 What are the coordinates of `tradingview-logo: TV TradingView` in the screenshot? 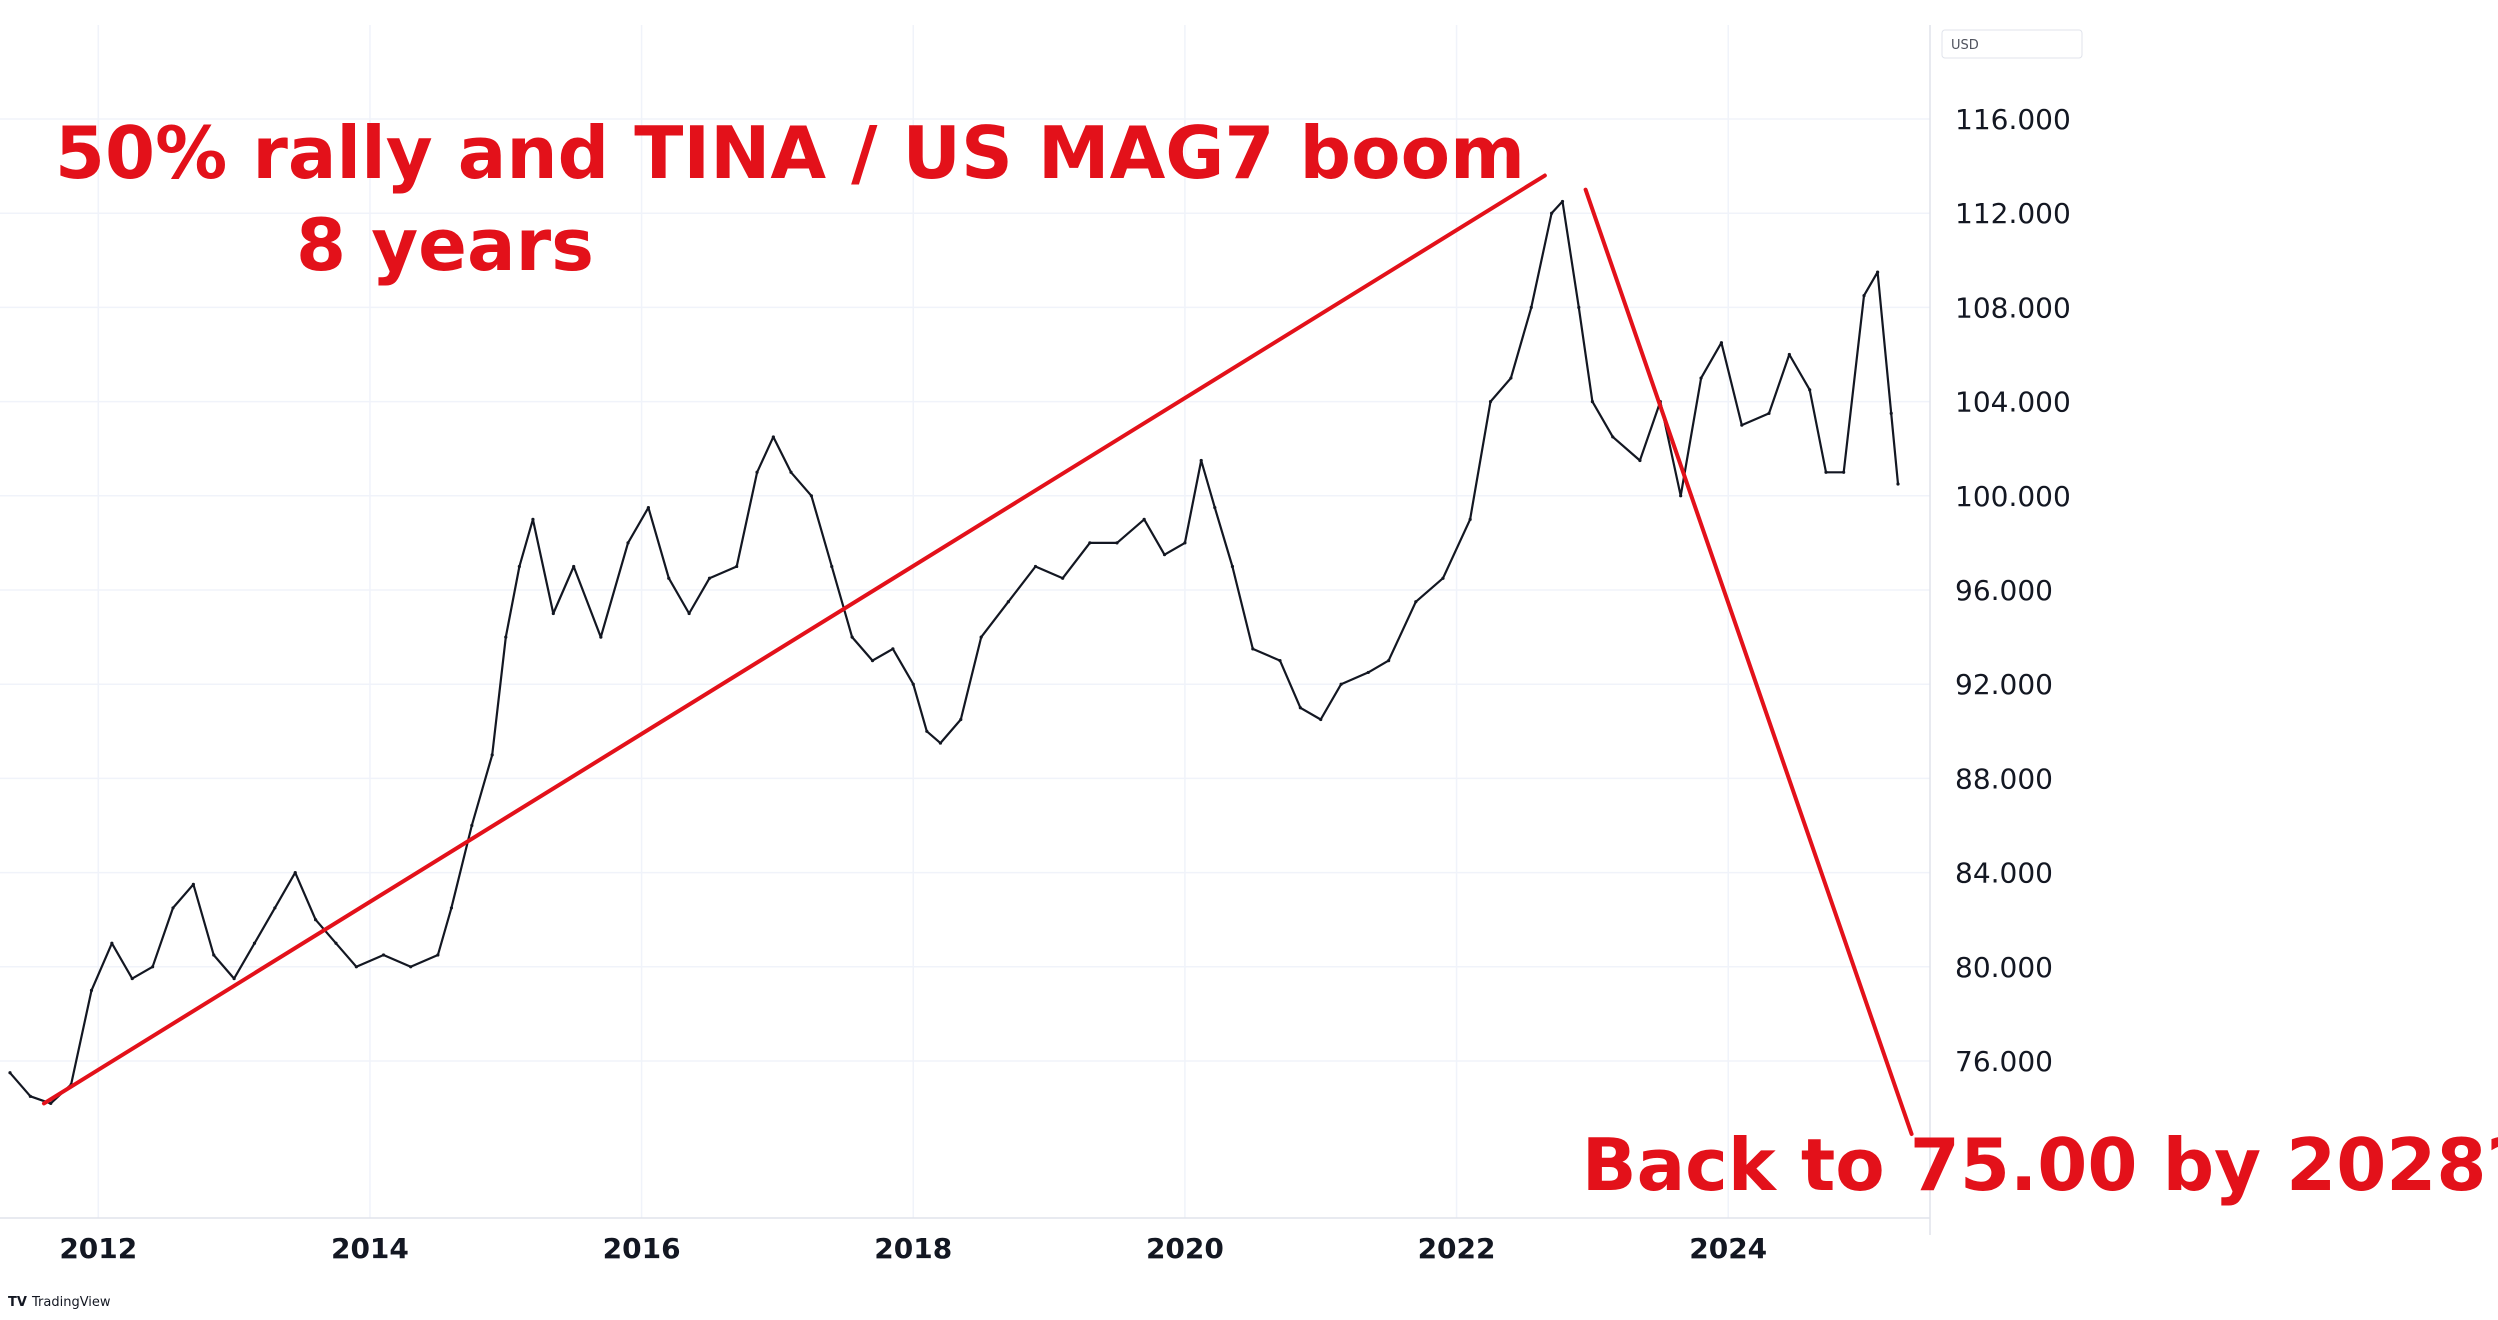 It's located at (59, 1302).